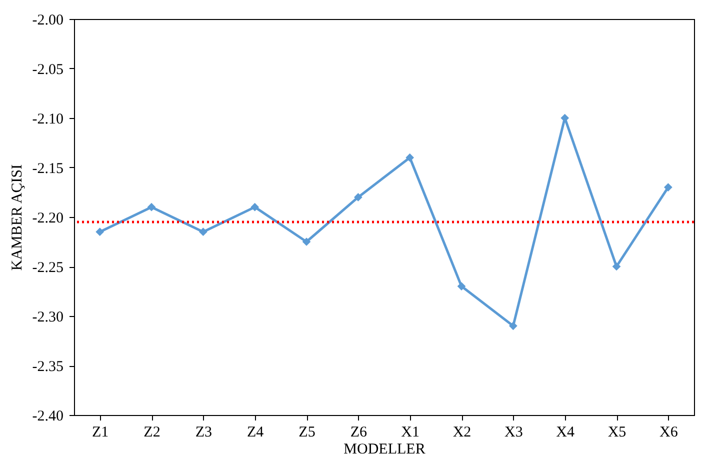 The height and width of the screenshot is (471, 728). I want to click on x-tick-label: X5, so click(617, 432).